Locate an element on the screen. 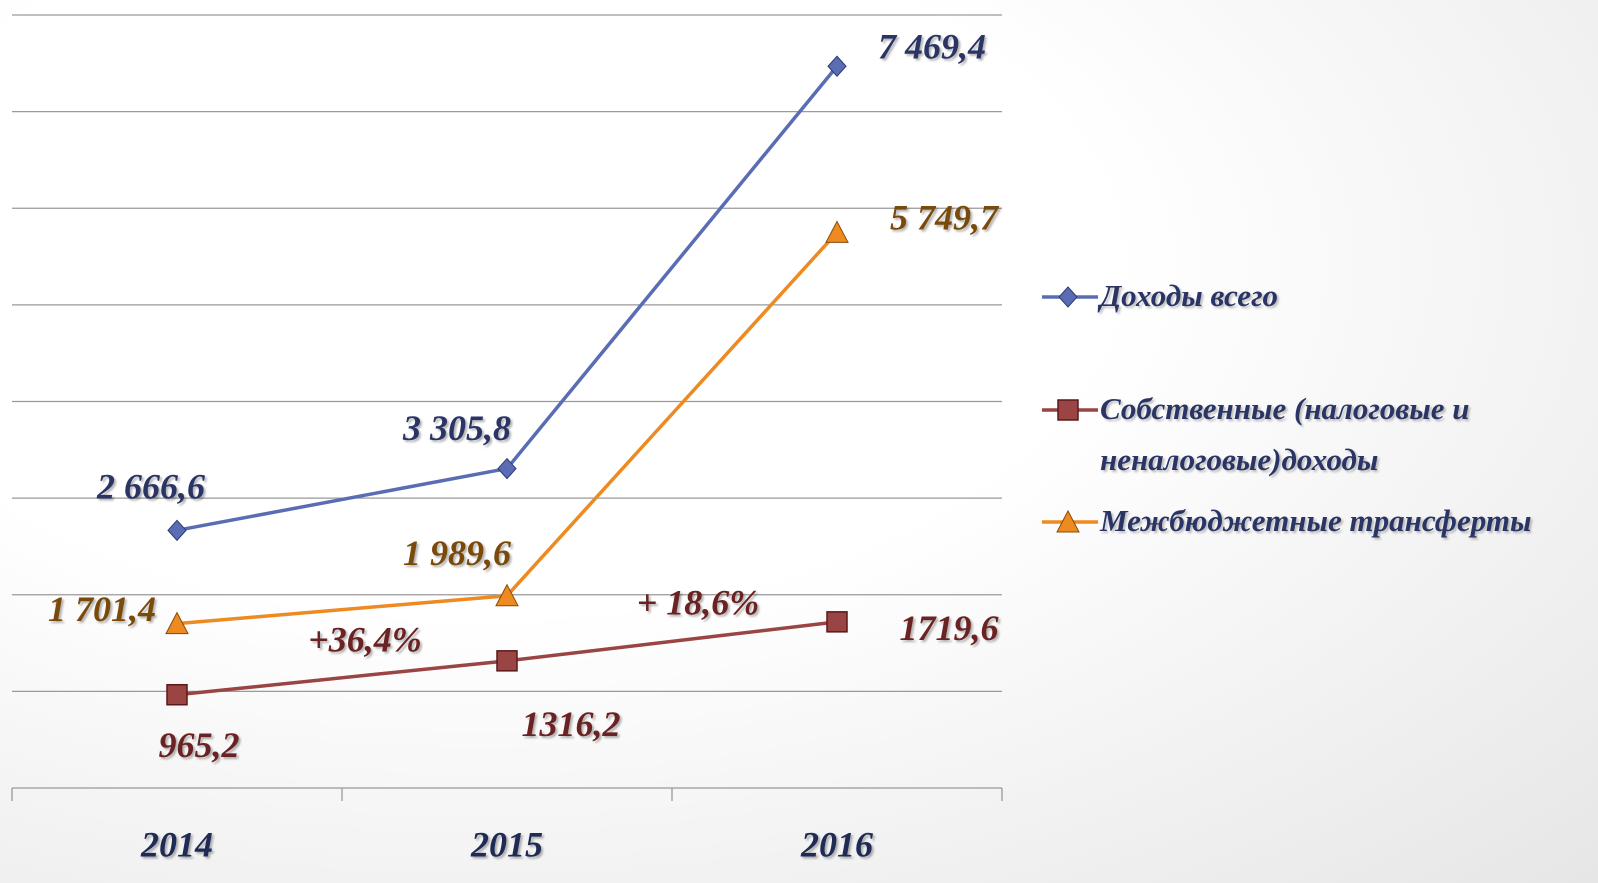 The image size is (1598, 883). data-label: 1 989,6 is located at coordinates (457, 553).